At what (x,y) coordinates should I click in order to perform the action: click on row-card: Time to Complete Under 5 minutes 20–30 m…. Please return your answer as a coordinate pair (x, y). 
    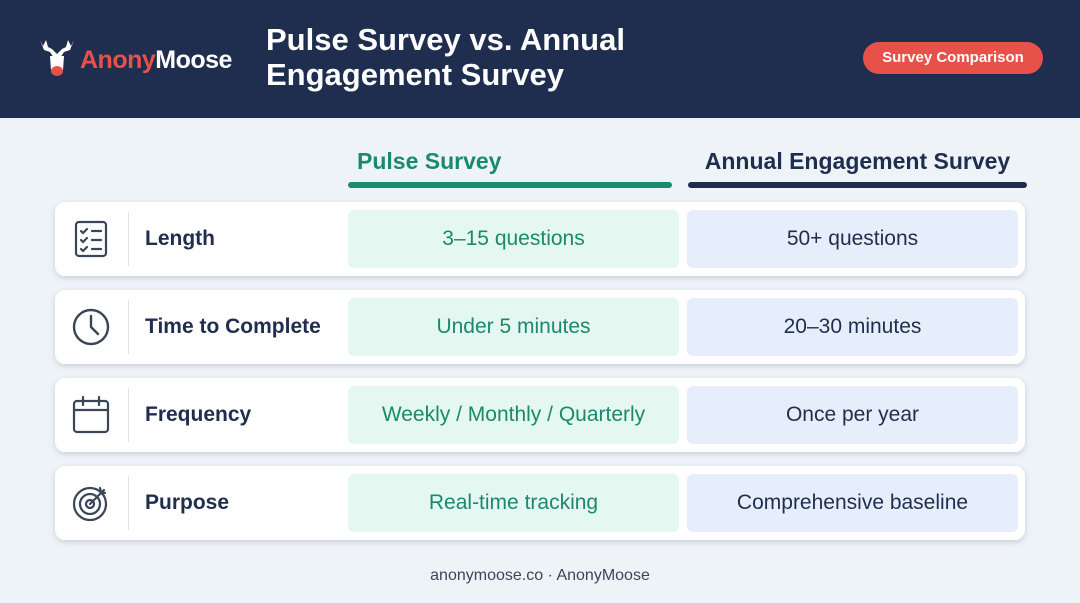
    Looking at the image, I should click on (540, 327).